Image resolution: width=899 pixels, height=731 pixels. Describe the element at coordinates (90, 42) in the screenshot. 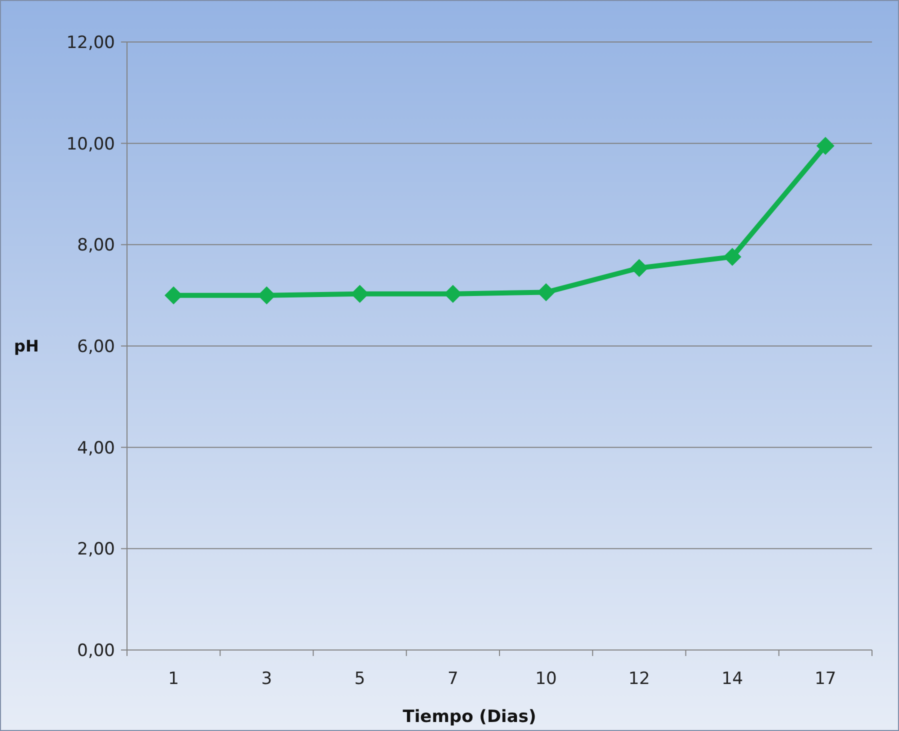

I see `y-tick-label: 12,00` at that location.